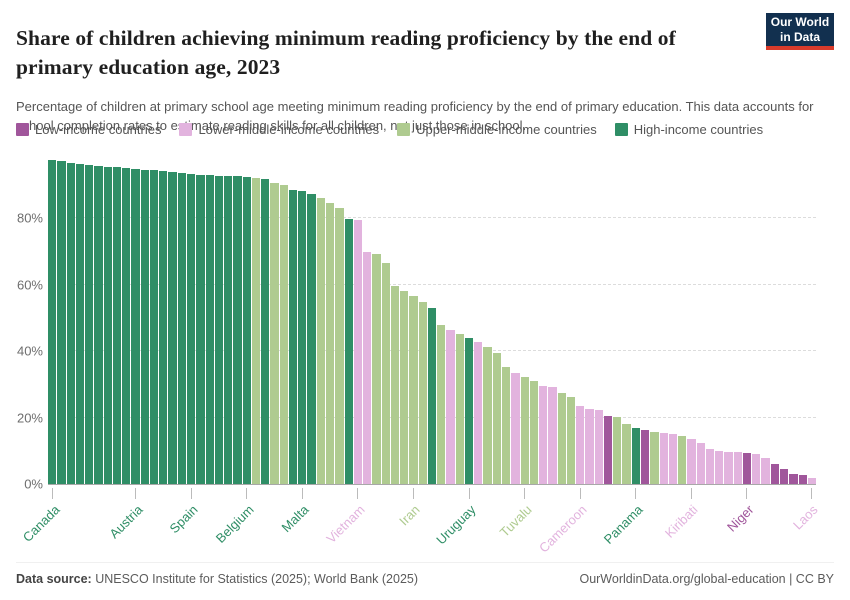 The height and width of the screenshot is (600, 850). What do you see at coordinates (88, 129) in the screenshot?
I see `legend-item-low: Low-income countries` at bounding box center [88, 129].